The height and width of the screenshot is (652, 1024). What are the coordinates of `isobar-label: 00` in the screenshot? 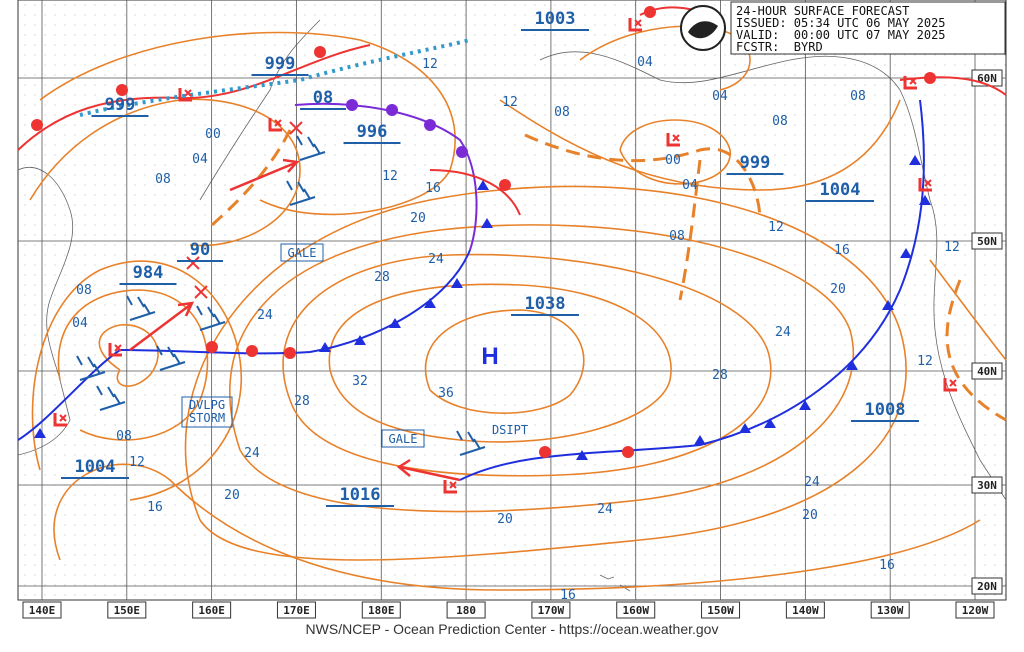 It's located at (673, 160).